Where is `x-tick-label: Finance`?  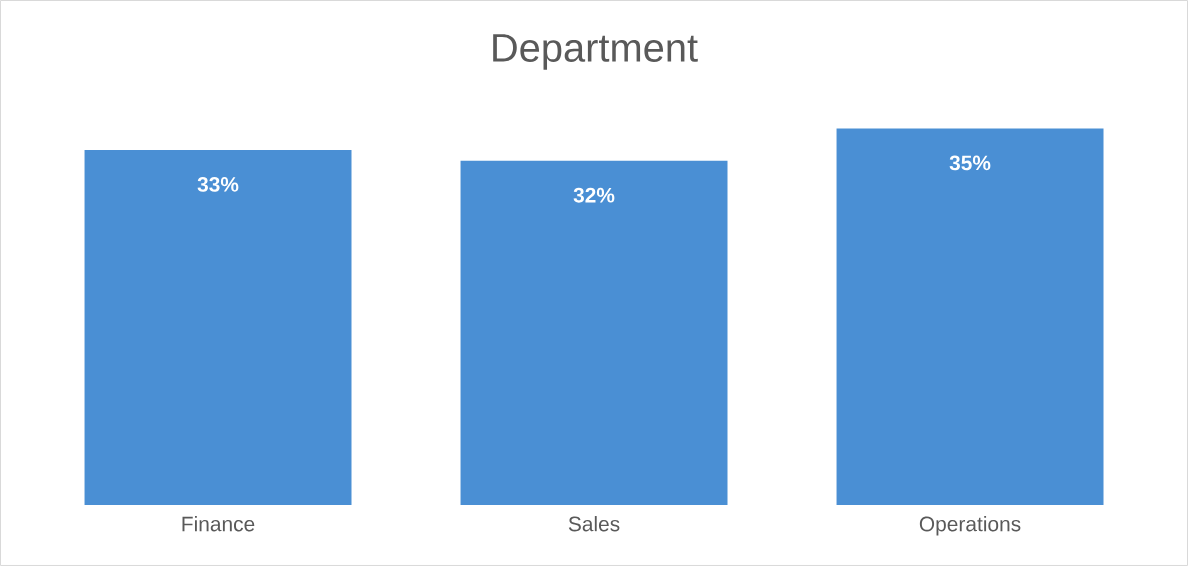 x-tick-label: Finance is located at coordinates (218, 524).